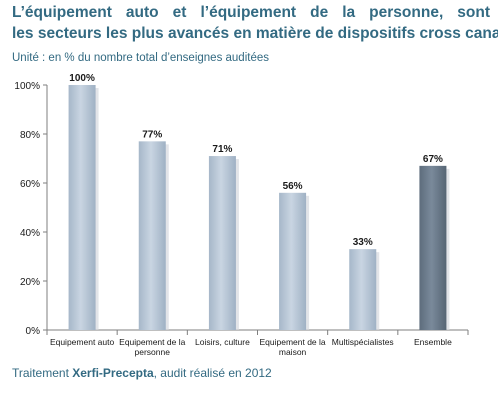 Image resolution: width=498 pixels, height=417 pixels. What do you see at coordinates (222, 342) in the screenshot?
I see `x-tick-label: Loisirs, culture` at bounding box center [222, 342].